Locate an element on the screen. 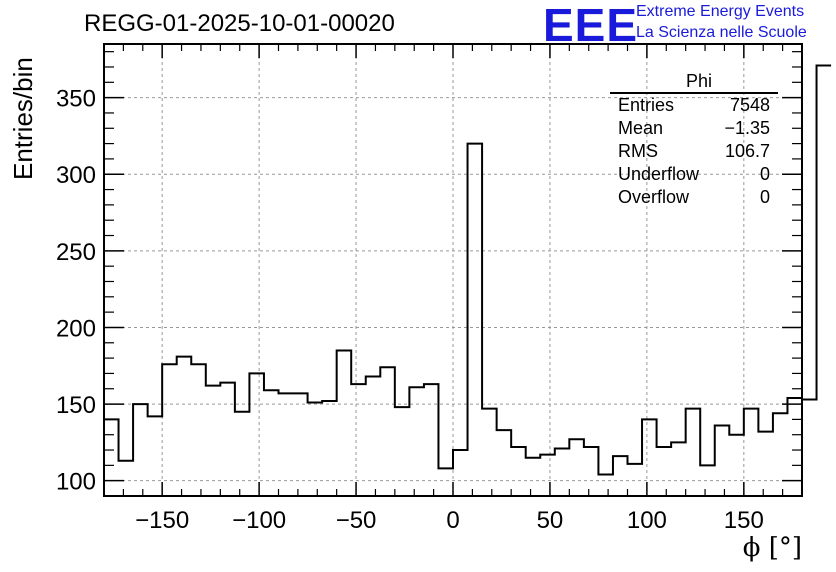  y-tick-label: 100 is located at coordinates (76, 482).